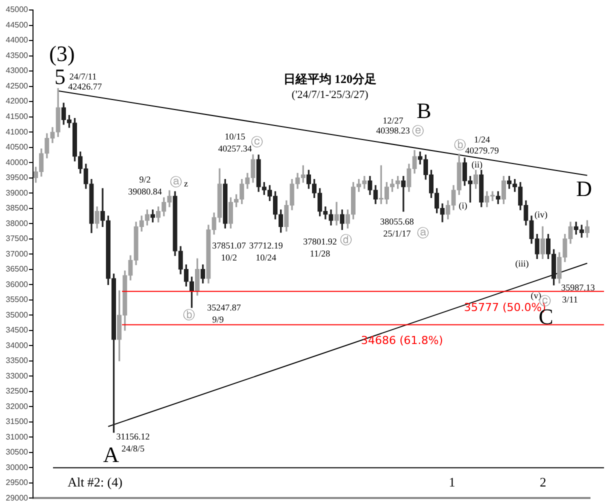  Describe the element at coordinates (17, 483) in the screenshot. I see `y-tick-label: 29500` at that location.